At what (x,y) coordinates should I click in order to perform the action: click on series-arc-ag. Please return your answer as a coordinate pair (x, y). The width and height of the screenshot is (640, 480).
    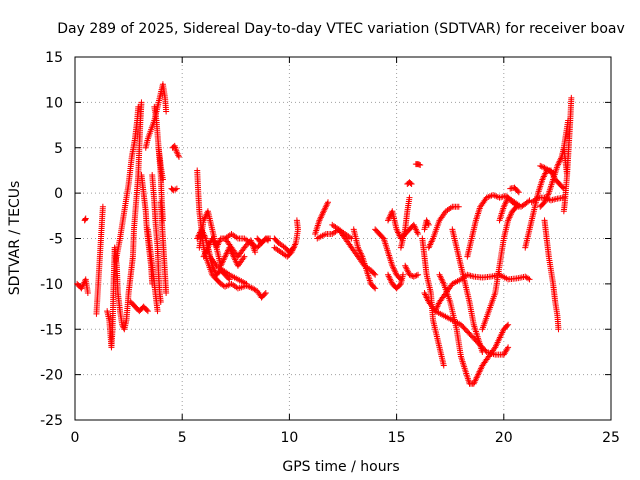
    Looking at the image, I should click on (412, 271).